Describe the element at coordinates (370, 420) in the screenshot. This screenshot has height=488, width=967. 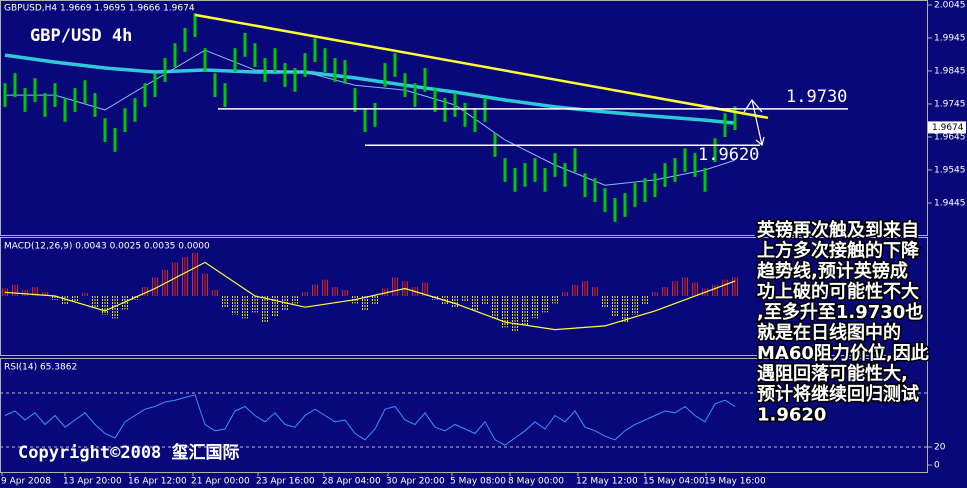
I see `rsi-line` at that location.